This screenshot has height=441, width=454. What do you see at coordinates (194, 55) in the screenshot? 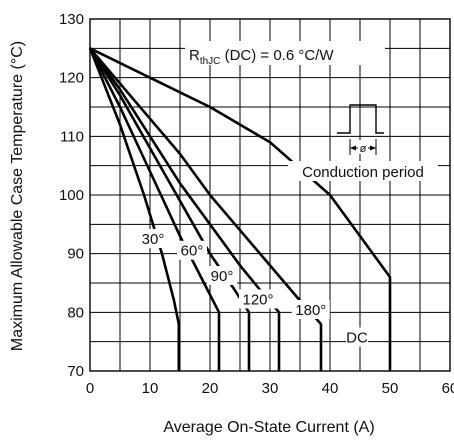
I see `rthjc-prefix: R` at bounding box center [194, 55].